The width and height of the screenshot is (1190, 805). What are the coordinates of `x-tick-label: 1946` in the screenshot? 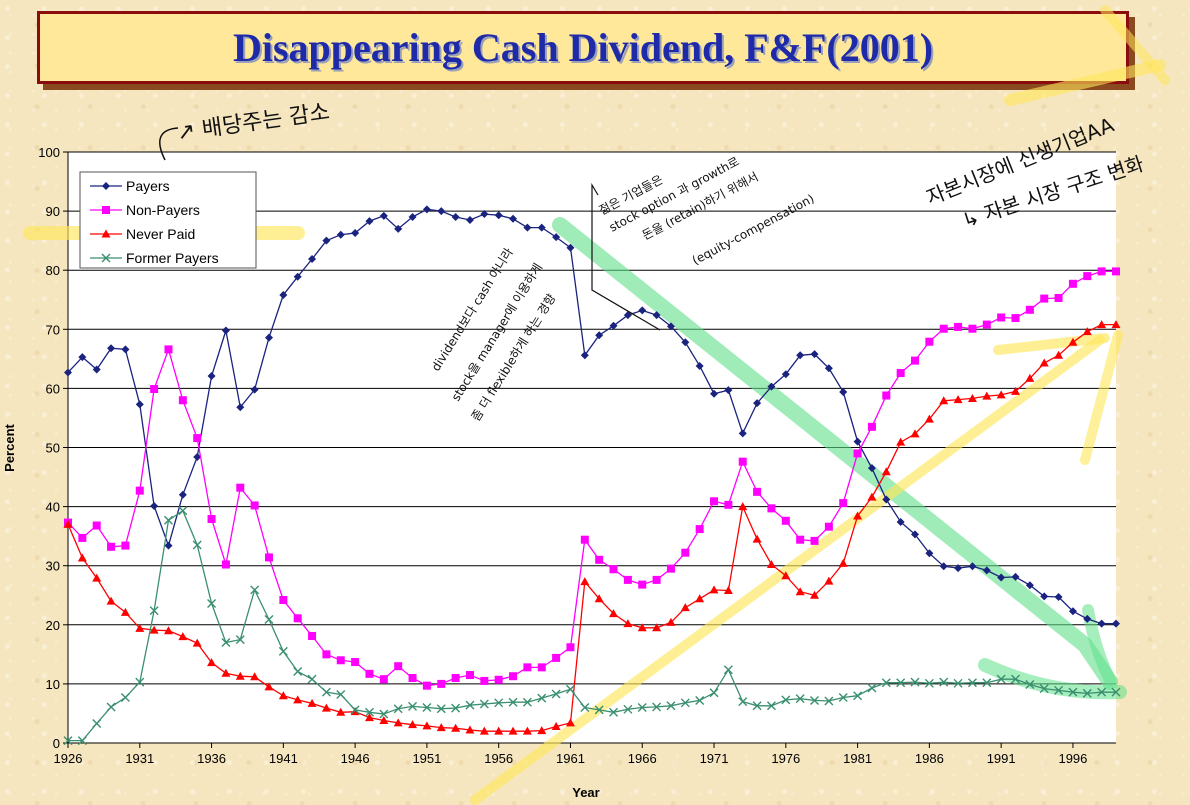 It's located at (355, 758).